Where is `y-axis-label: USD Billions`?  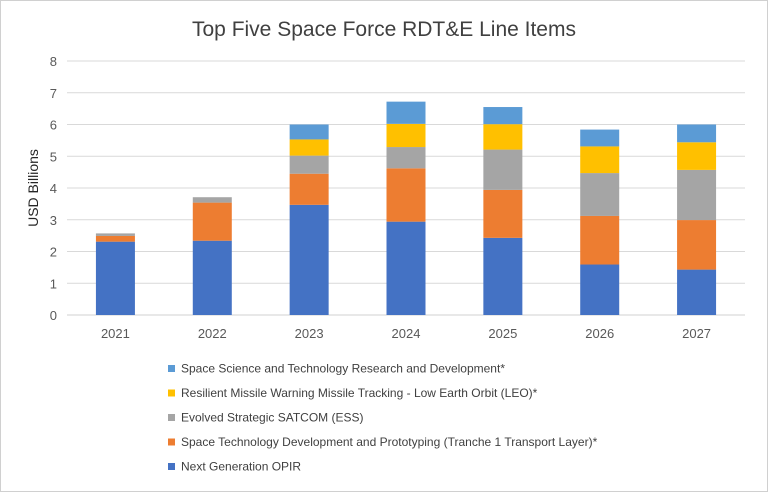
y-axis-label: USD Billions is located at coordinates (33, 188).